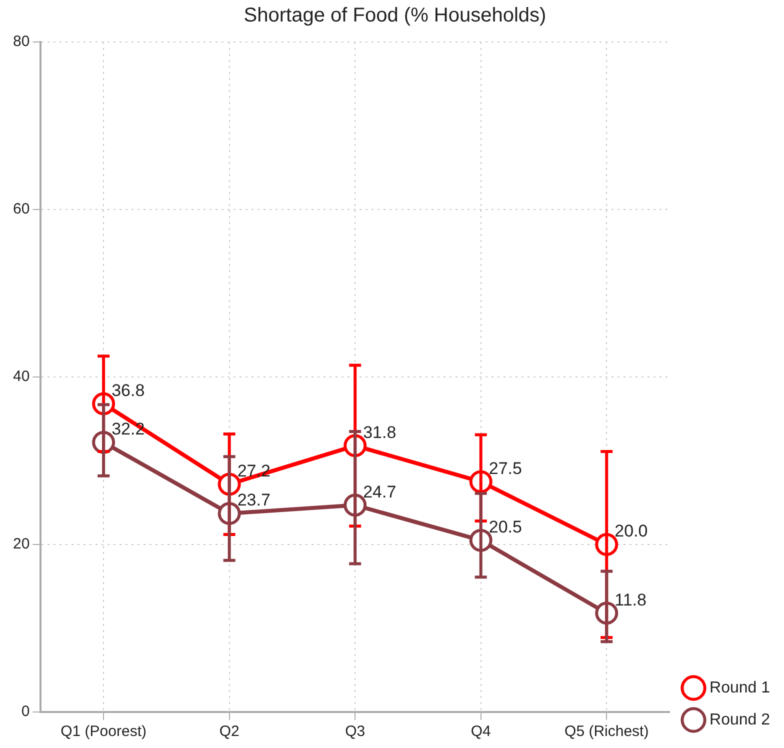 This screenshot has height=748, width=784. What do you see at coordinates (21, 41) in the screenshot?
I see `y-tick-label: 80` at bounding box center [21, 41].